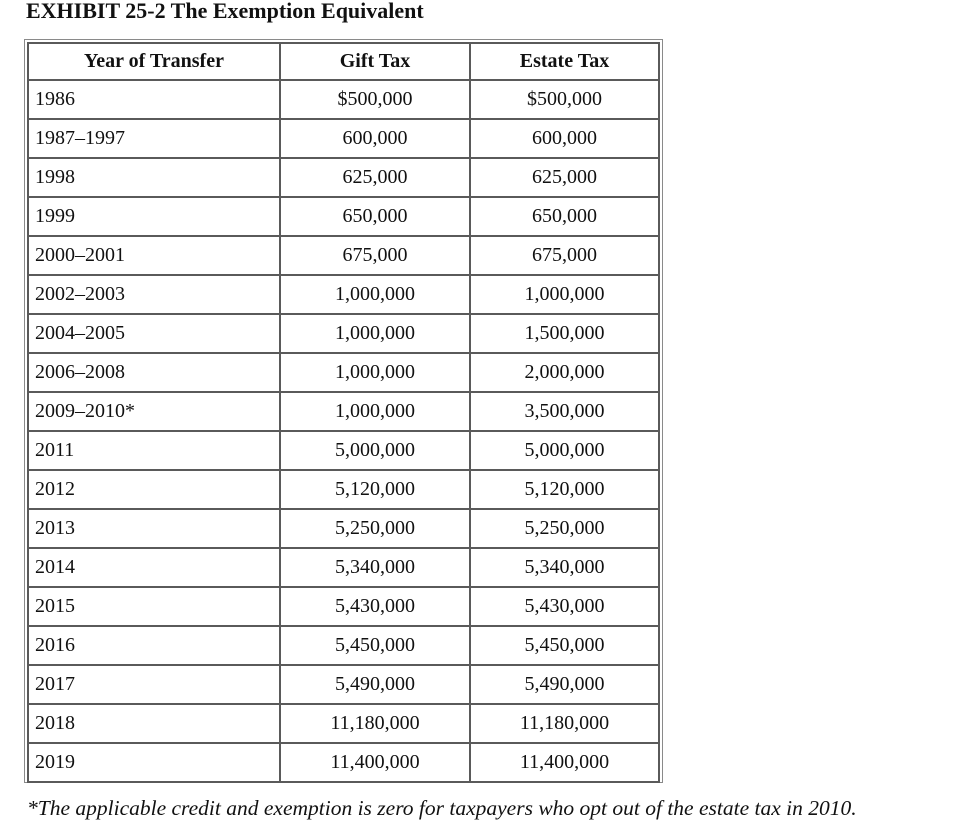  What do you see at coordinates (376, 568) in the screenshot?
I see `gift-tax-cell: 5,340,000` at bounding box center [376, 568].